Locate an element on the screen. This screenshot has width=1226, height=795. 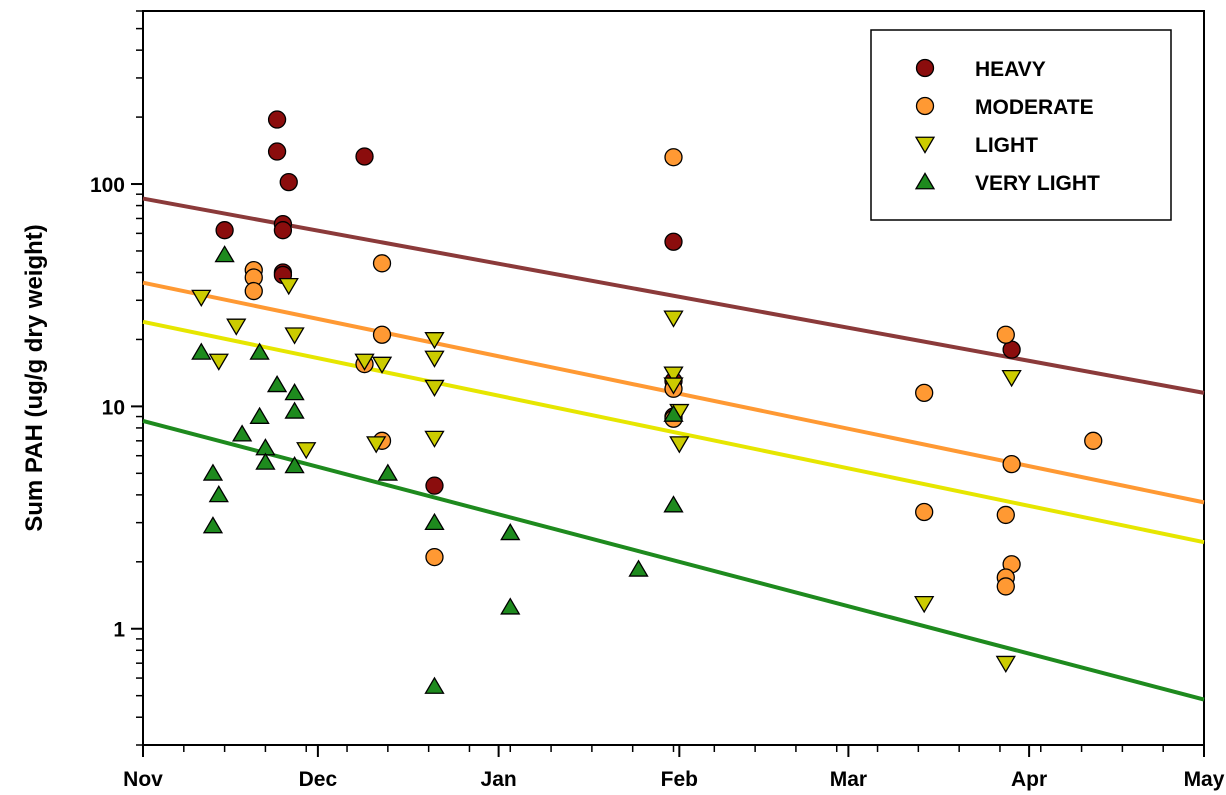
legend: HEAVY MODERATE LIGHT VERY LIGHT is located at coordinates (1021, 125).